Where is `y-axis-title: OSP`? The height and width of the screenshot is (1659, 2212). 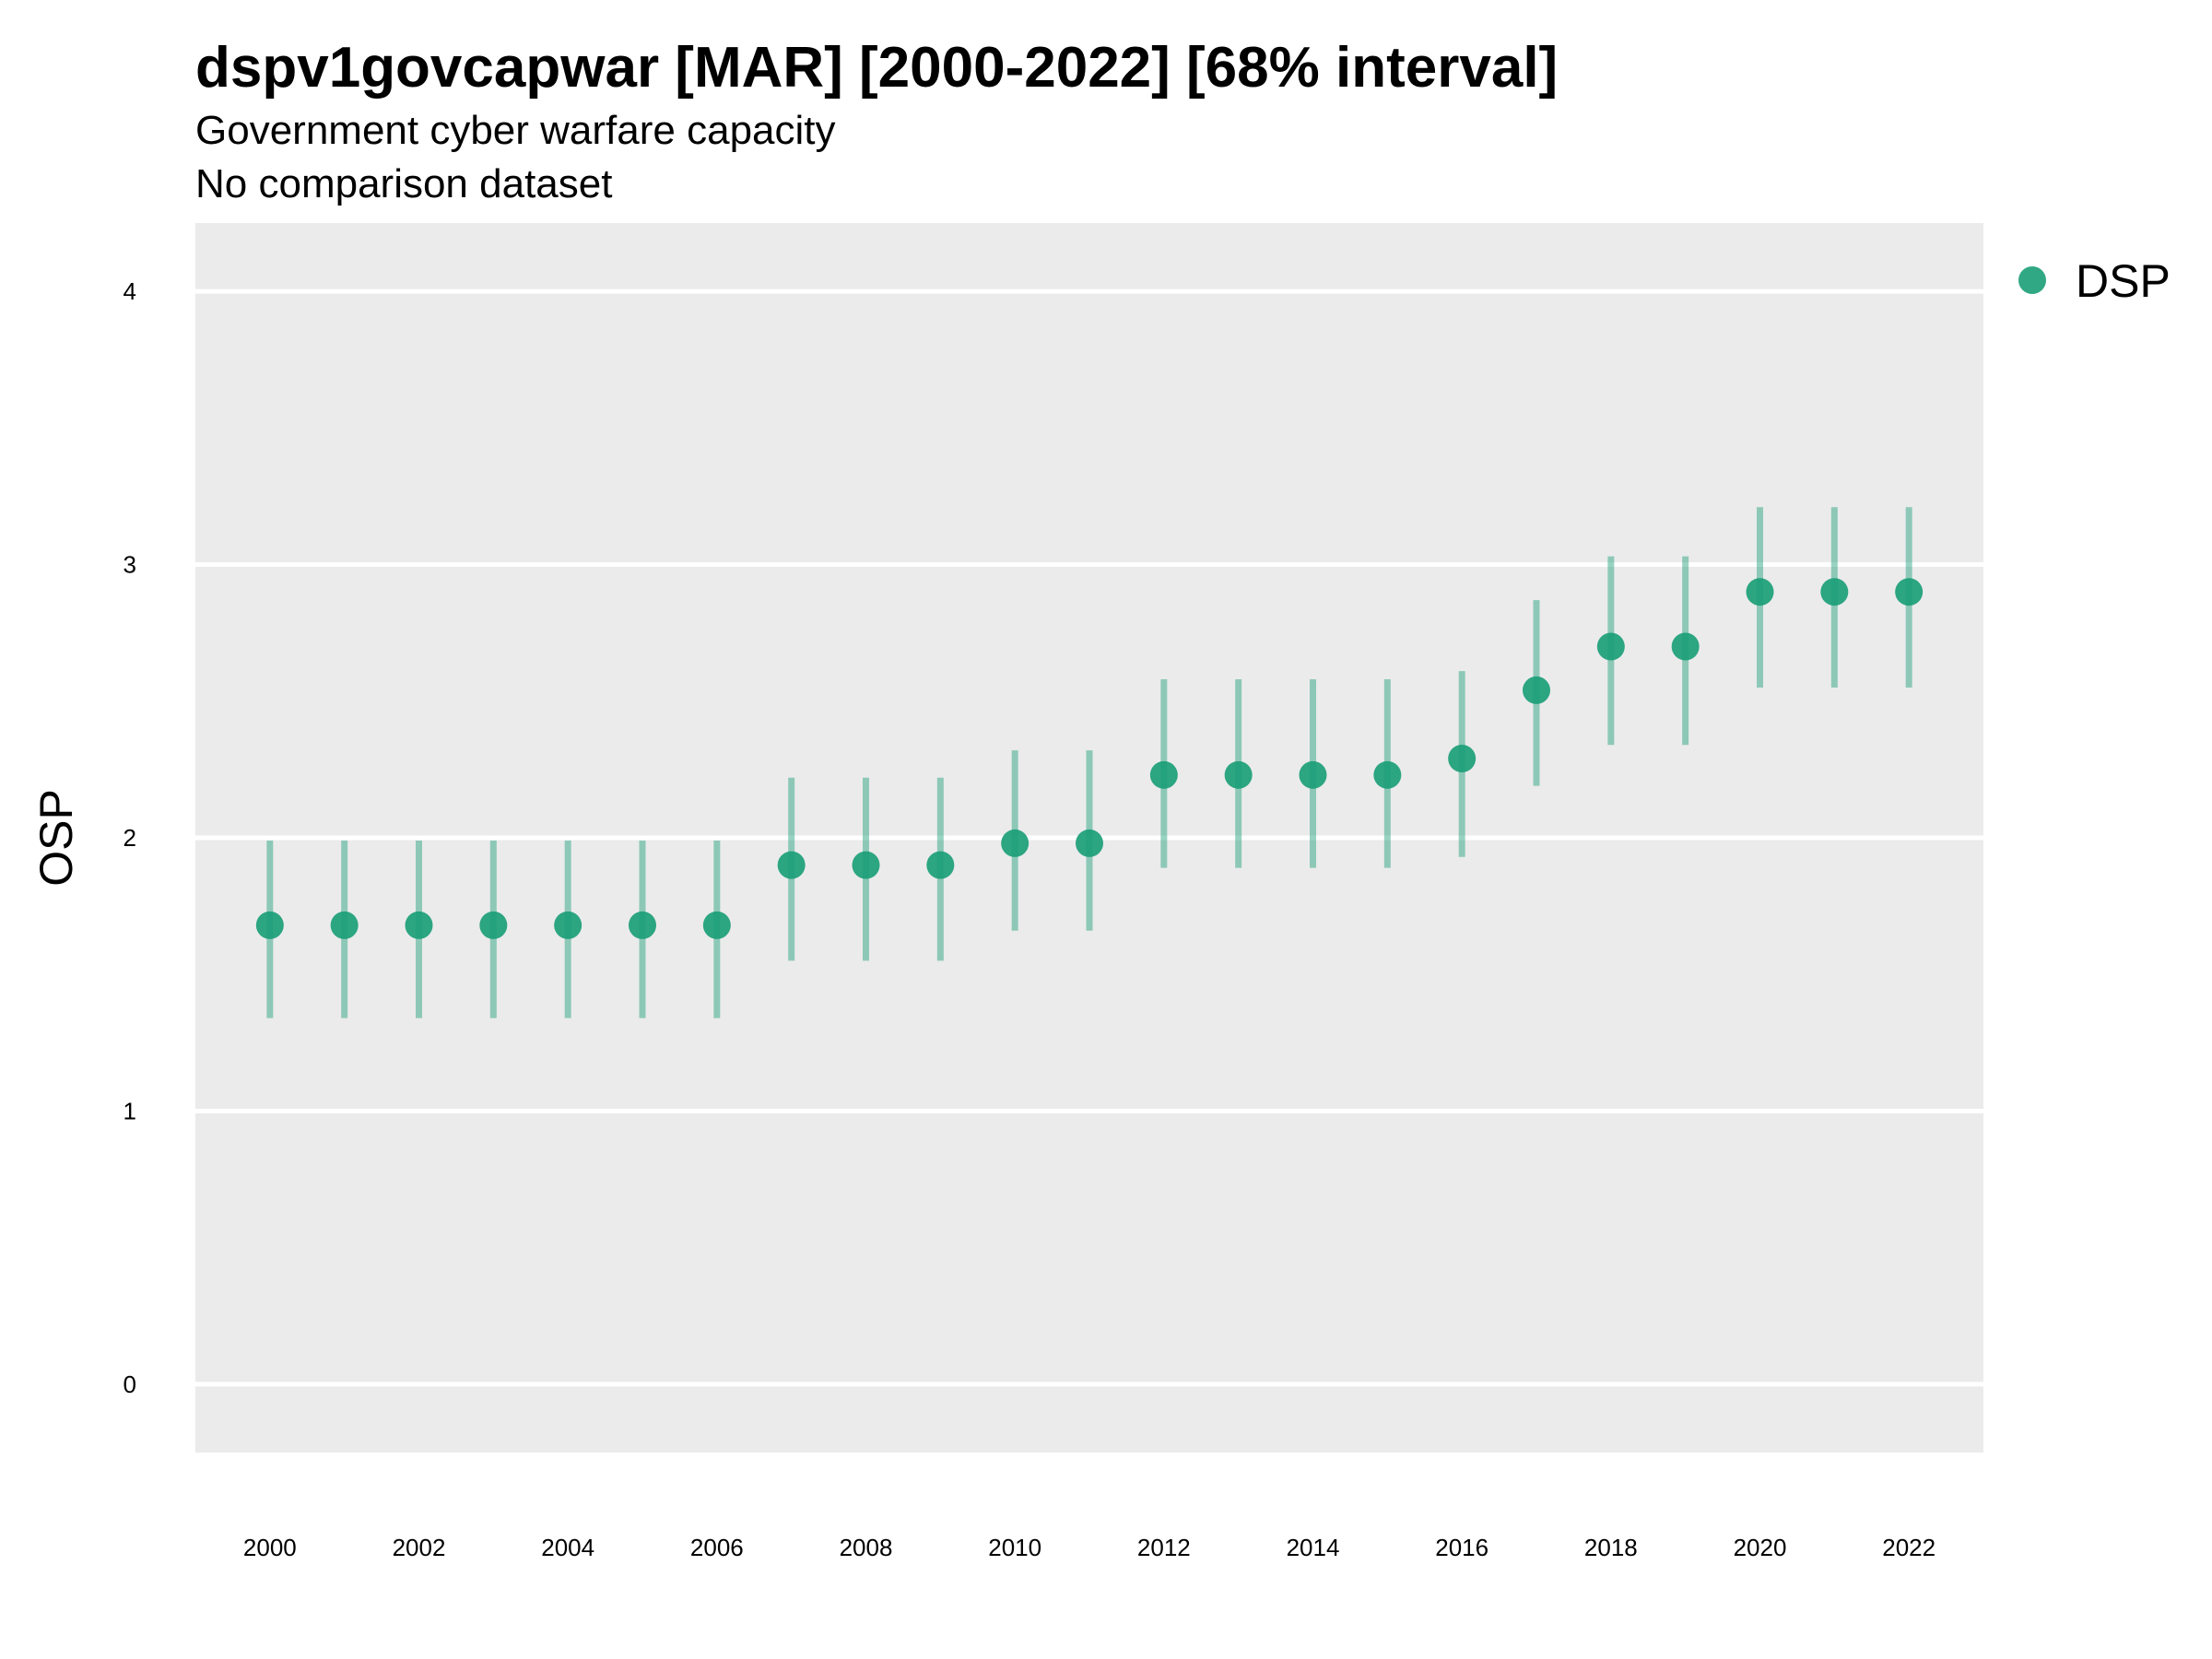 y-axis-title: OSP is located at coordinates (56, 838).